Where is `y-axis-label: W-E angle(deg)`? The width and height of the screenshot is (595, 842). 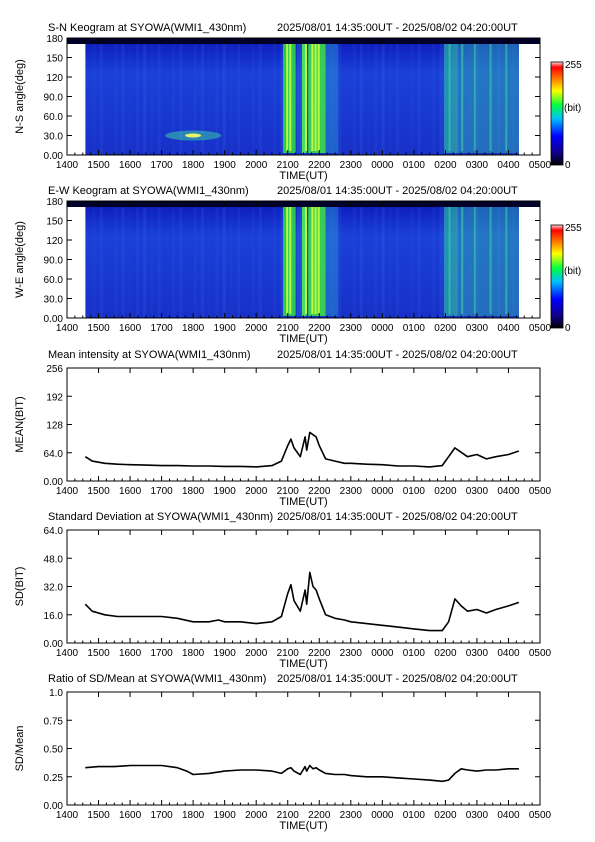
y-axis-label: W-E angle(deg) is located at coordinates (20, 259).